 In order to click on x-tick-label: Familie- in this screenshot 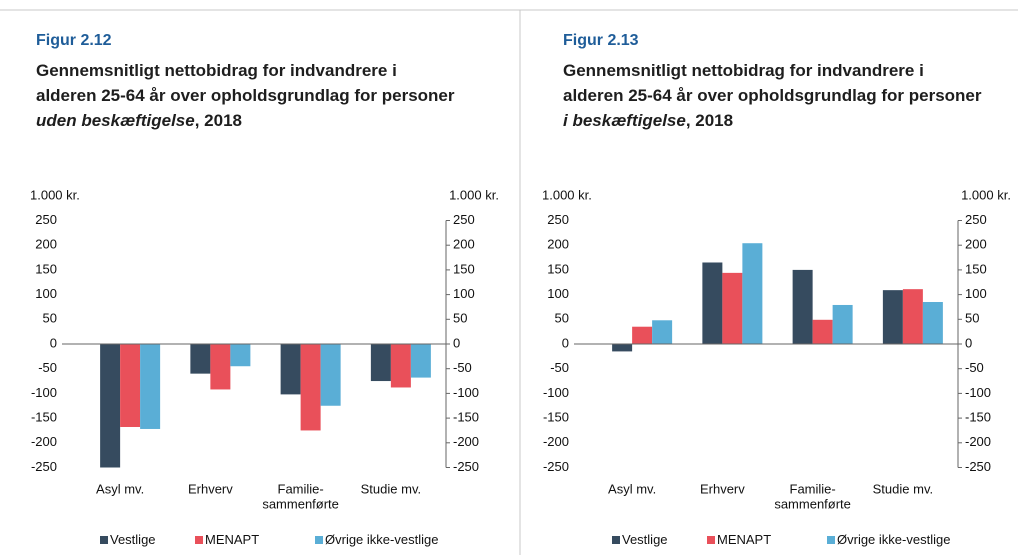, I will do `click(813, 488)`.